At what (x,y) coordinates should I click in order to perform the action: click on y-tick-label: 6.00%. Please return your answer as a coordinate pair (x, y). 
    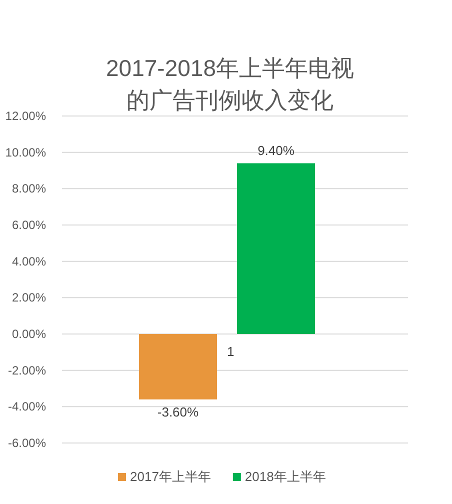
    Looking at the image, I should click on (29, 225).